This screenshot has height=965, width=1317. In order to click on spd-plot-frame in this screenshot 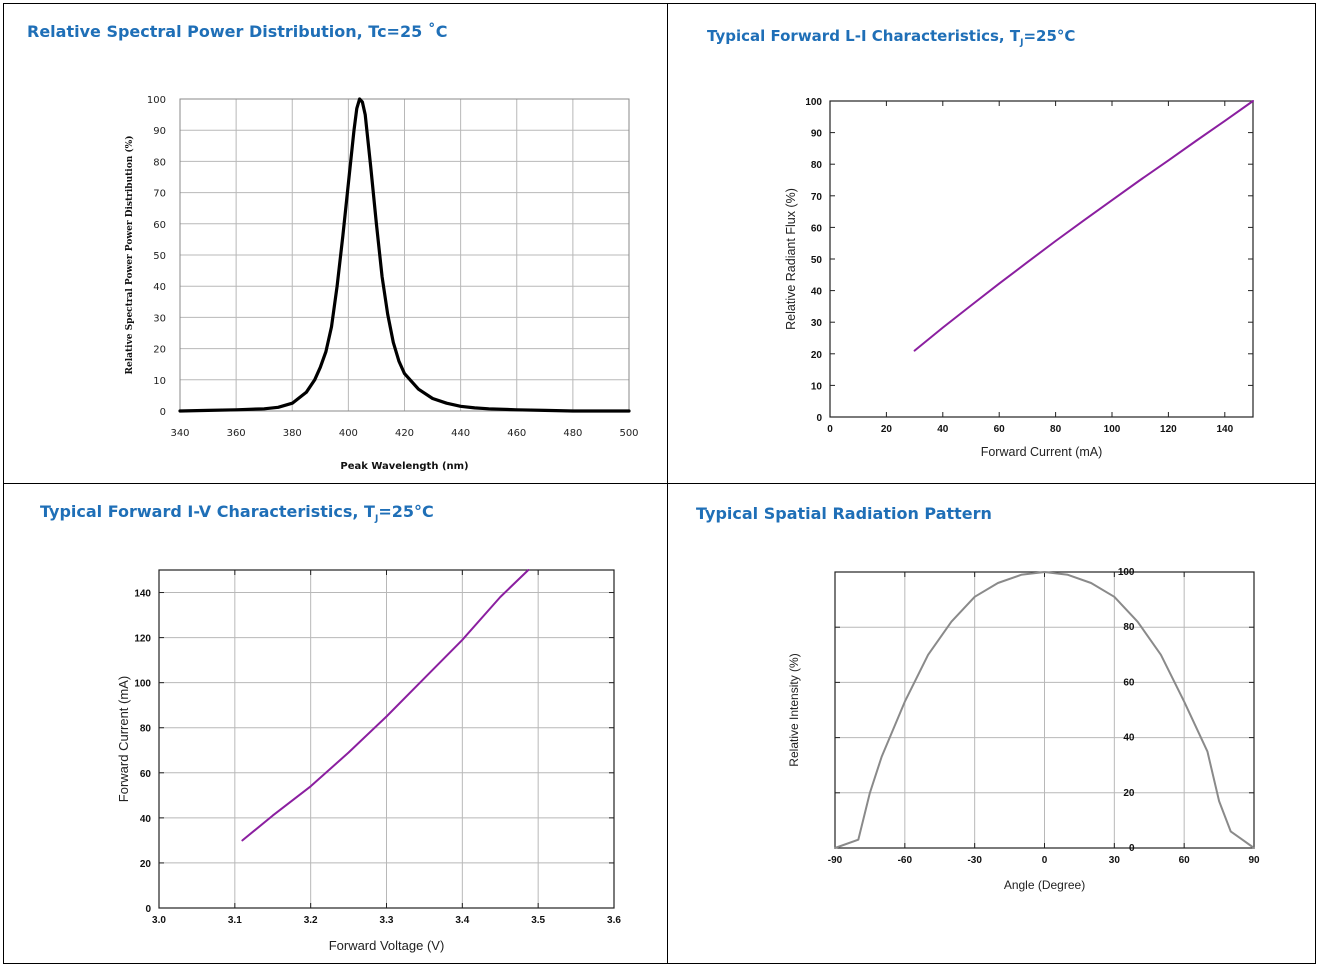, I will do `click(404, 255)`.